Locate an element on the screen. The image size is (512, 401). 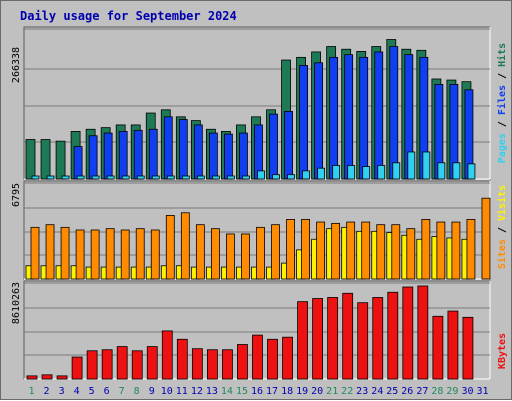
x-day-label: 25 is located at coordinates (392, 391).